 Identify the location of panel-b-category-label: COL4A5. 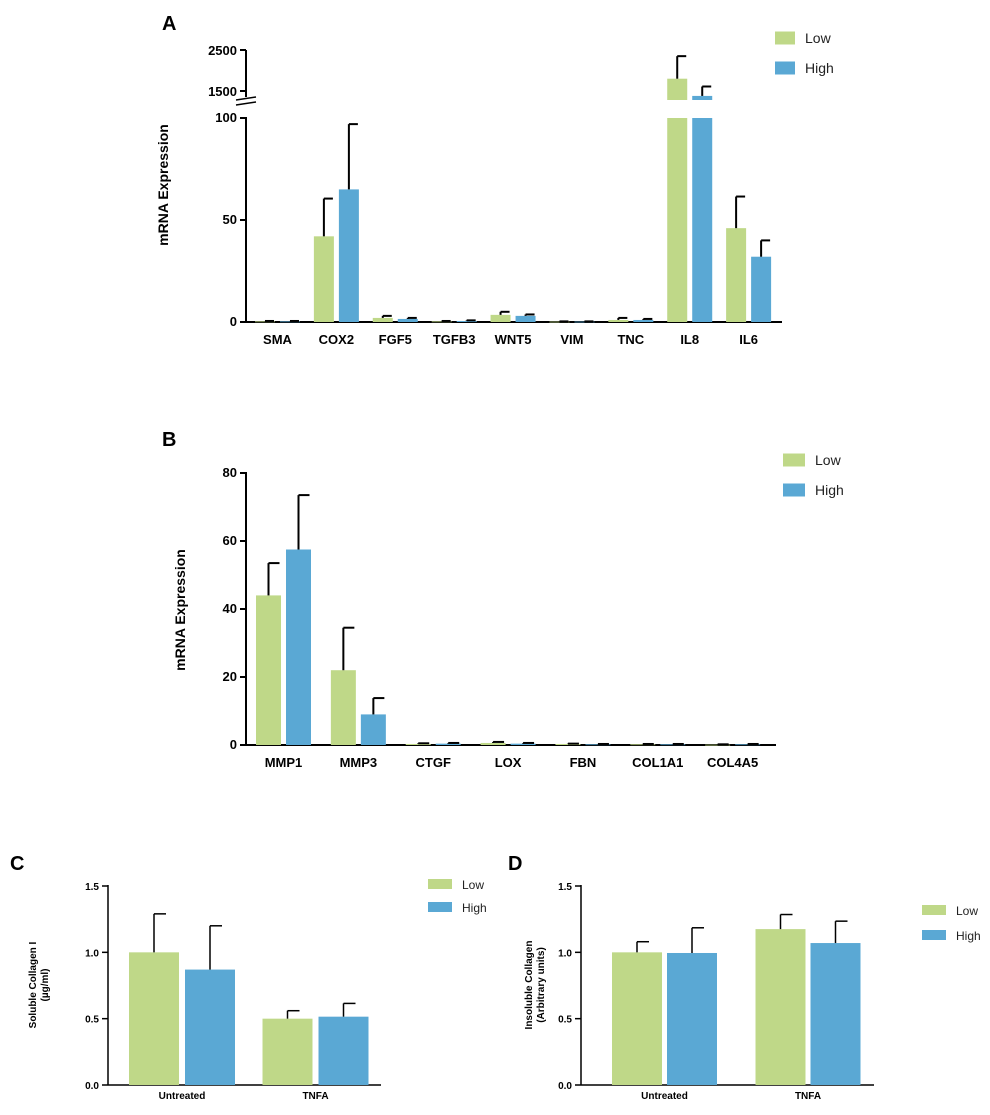
(732, 762).